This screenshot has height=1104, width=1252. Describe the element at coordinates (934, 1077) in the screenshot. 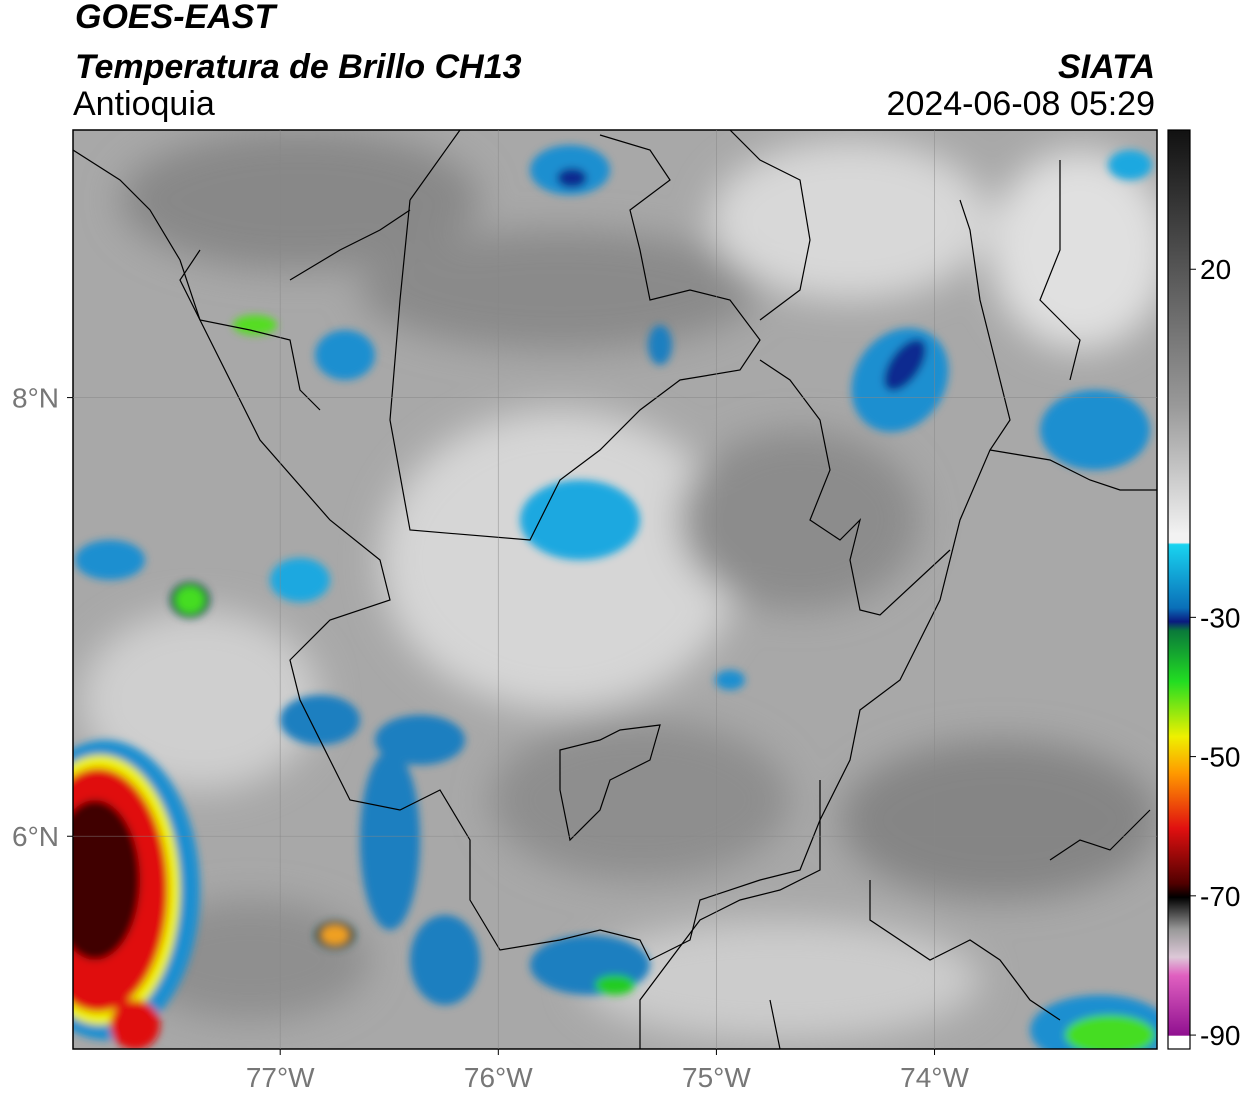

I see `x-tick-label: 74°W` at that location.